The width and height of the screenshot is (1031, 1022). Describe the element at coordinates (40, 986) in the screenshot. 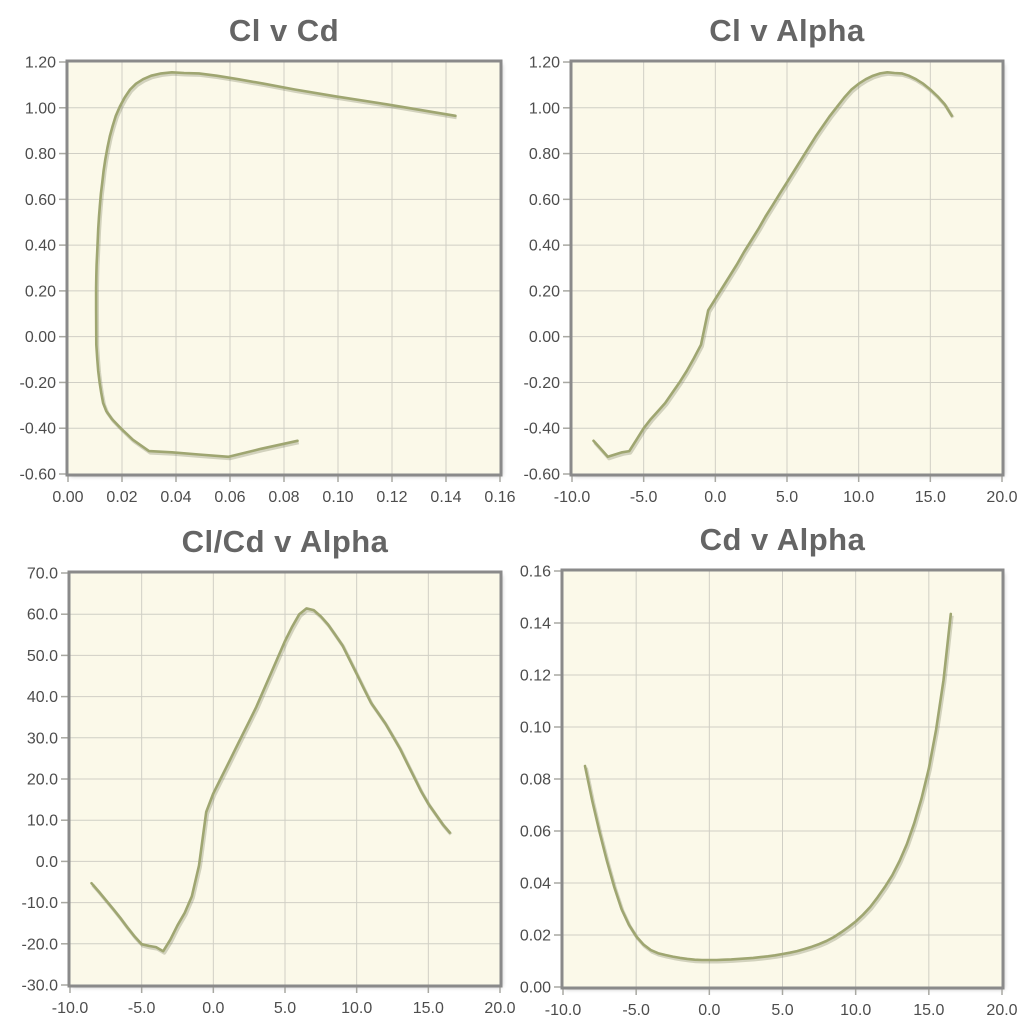

I see `svg-text: -30.0` at that location.